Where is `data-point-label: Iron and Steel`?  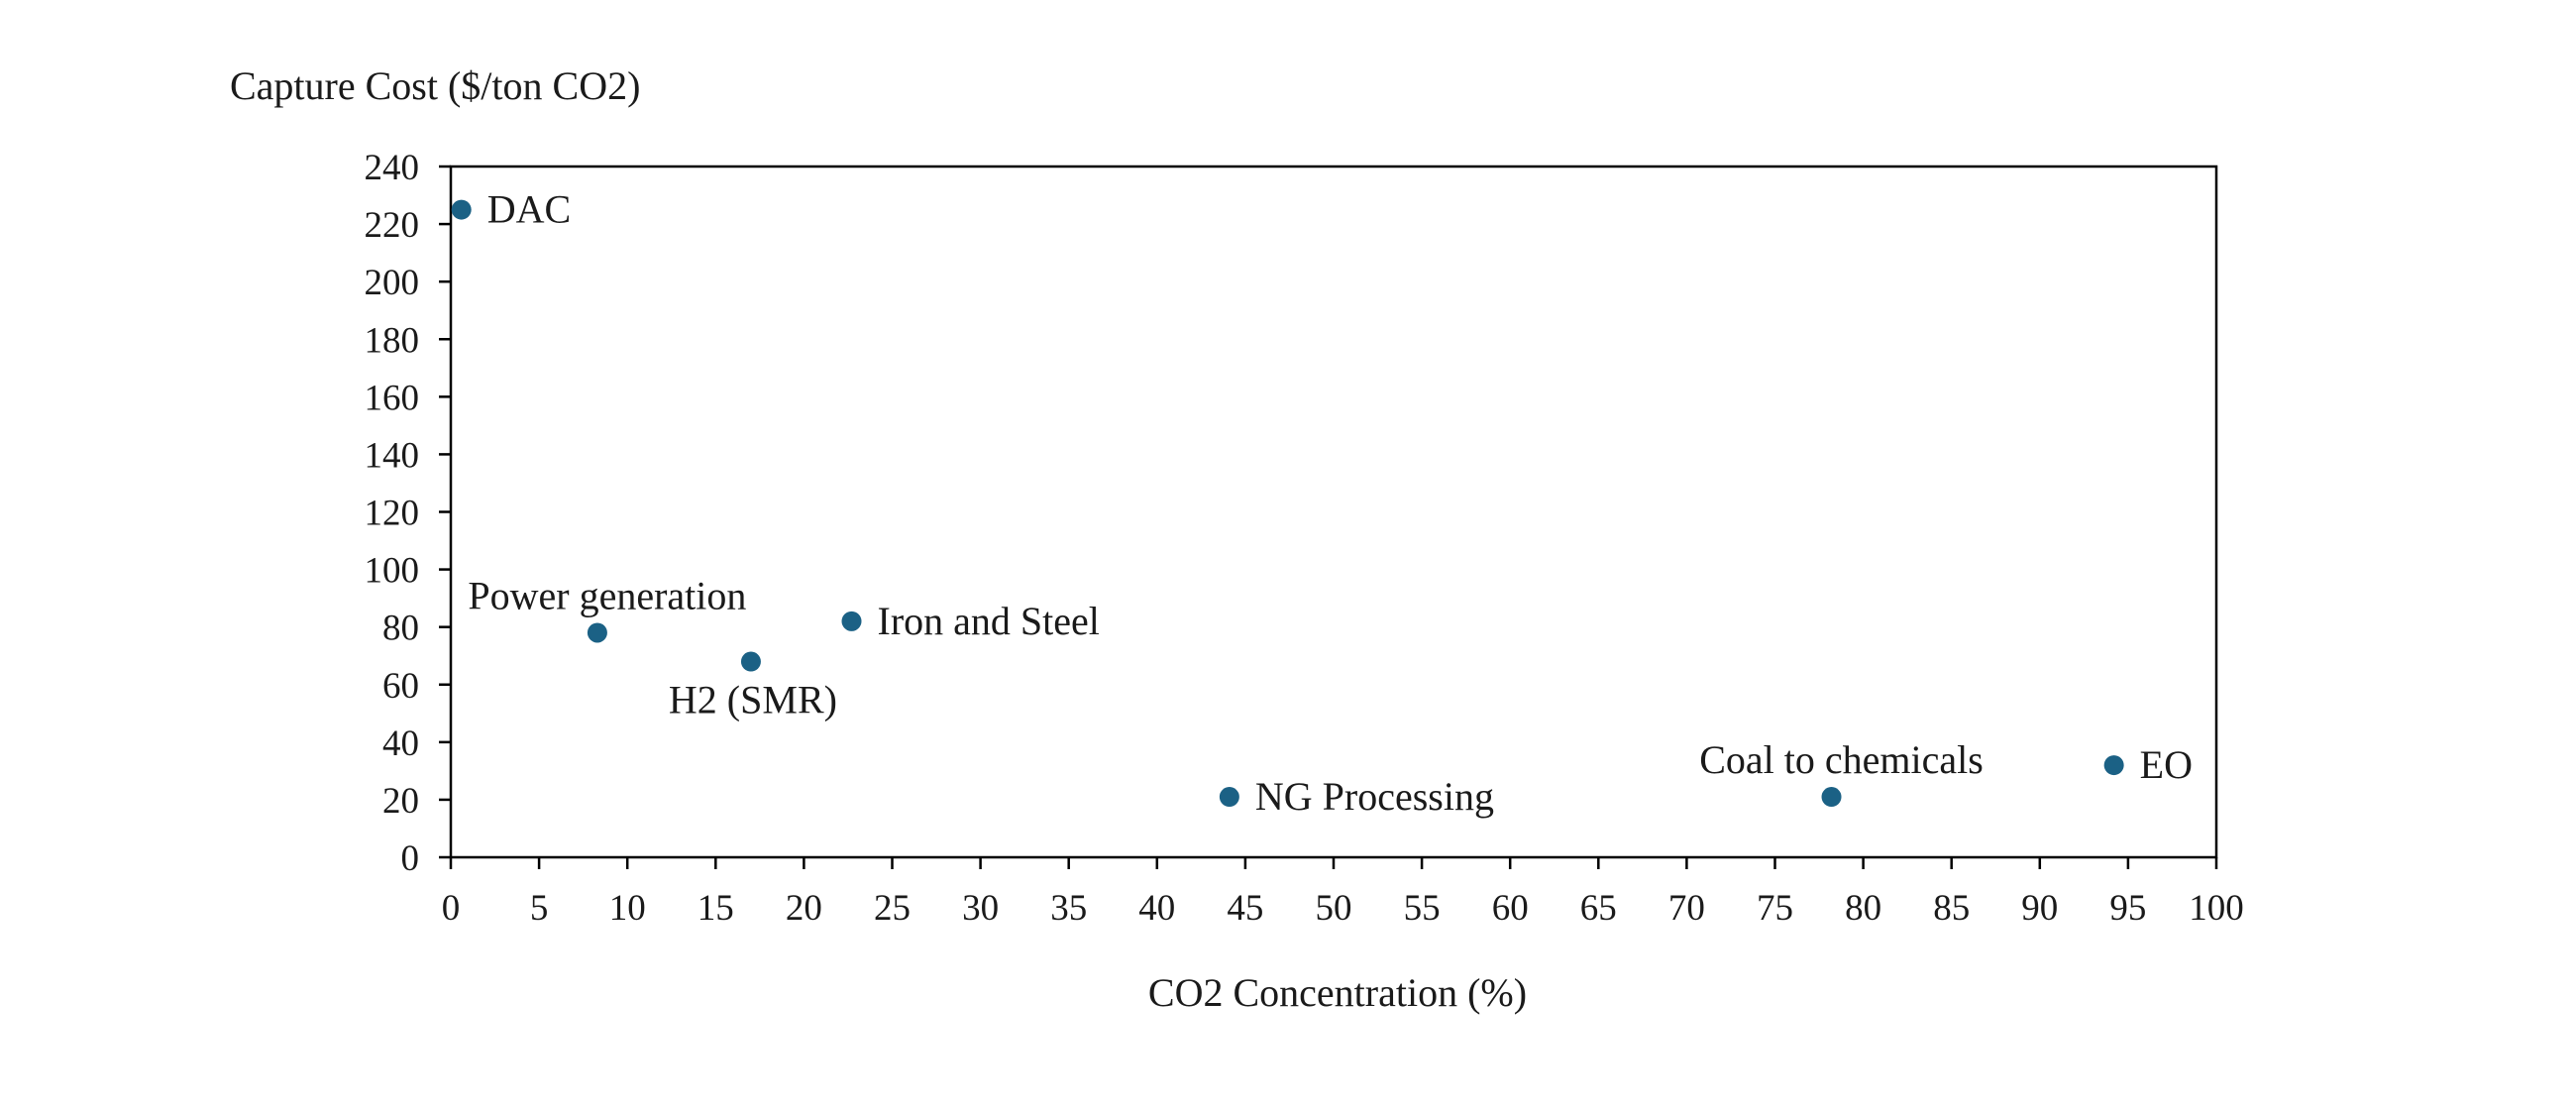
data-point-label: Iron and Steel is located at coordinates (989, 621).